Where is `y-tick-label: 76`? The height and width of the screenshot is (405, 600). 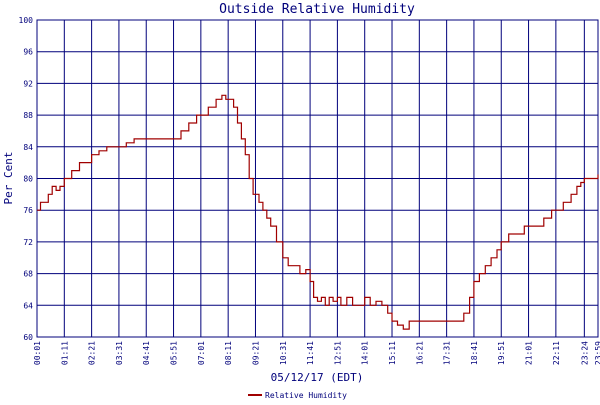 y-tick-label: 76 is located at coordinates (28, 210).